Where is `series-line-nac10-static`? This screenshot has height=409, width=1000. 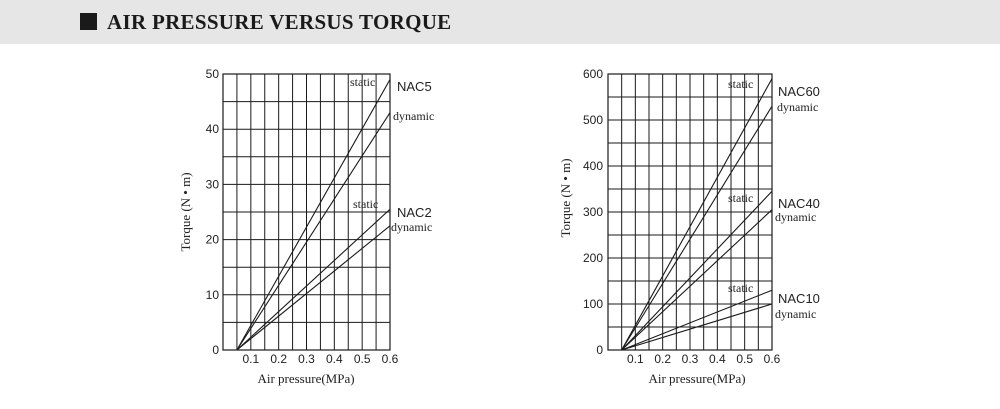
series-line-nac10-static is located at coordinates (697, 320).